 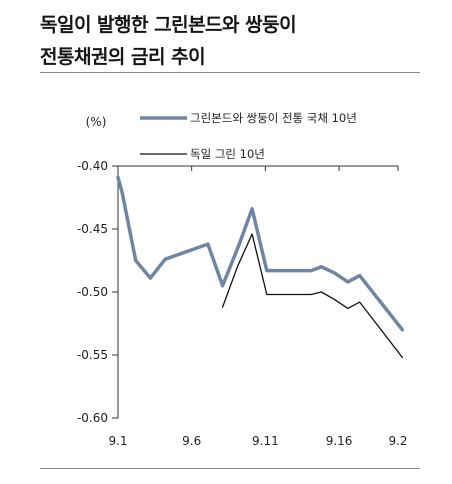 What do you see at coordinates (92, 229) in the screenshot?
I see `y-tick-label: -0.45` at bounding box center [92, 229].